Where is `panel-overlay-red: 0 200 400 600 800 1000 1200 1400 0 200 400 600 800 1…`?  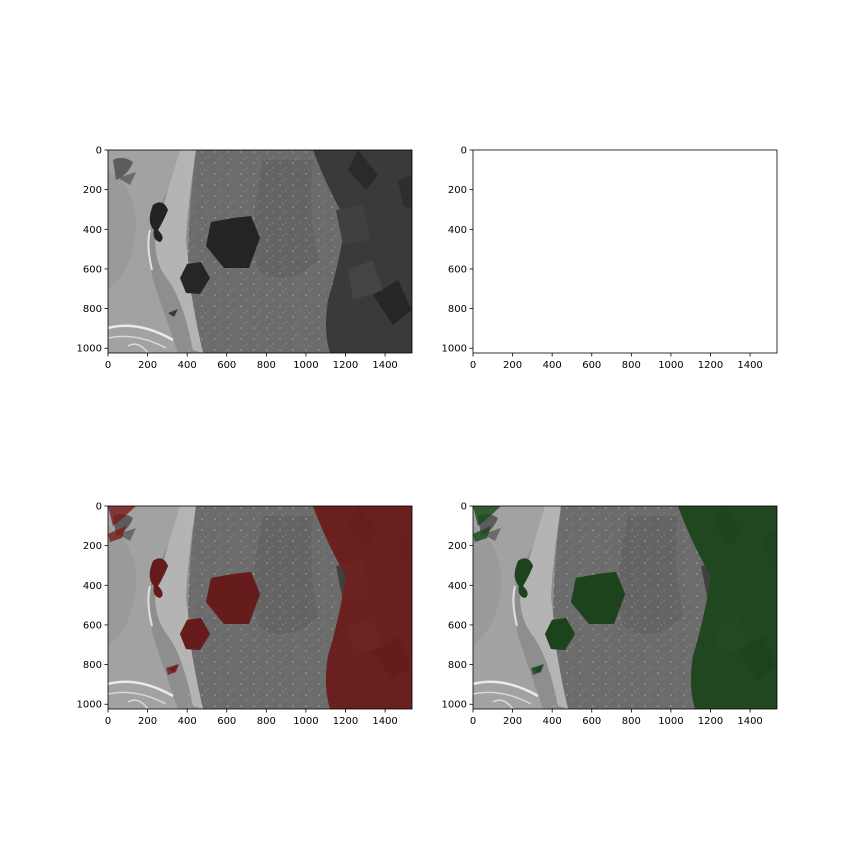
panel-overlay-red: 0 200 400 600 800 1000 1200 1400 0 200 400 600 800 1… is located at coordinates (244, 615).